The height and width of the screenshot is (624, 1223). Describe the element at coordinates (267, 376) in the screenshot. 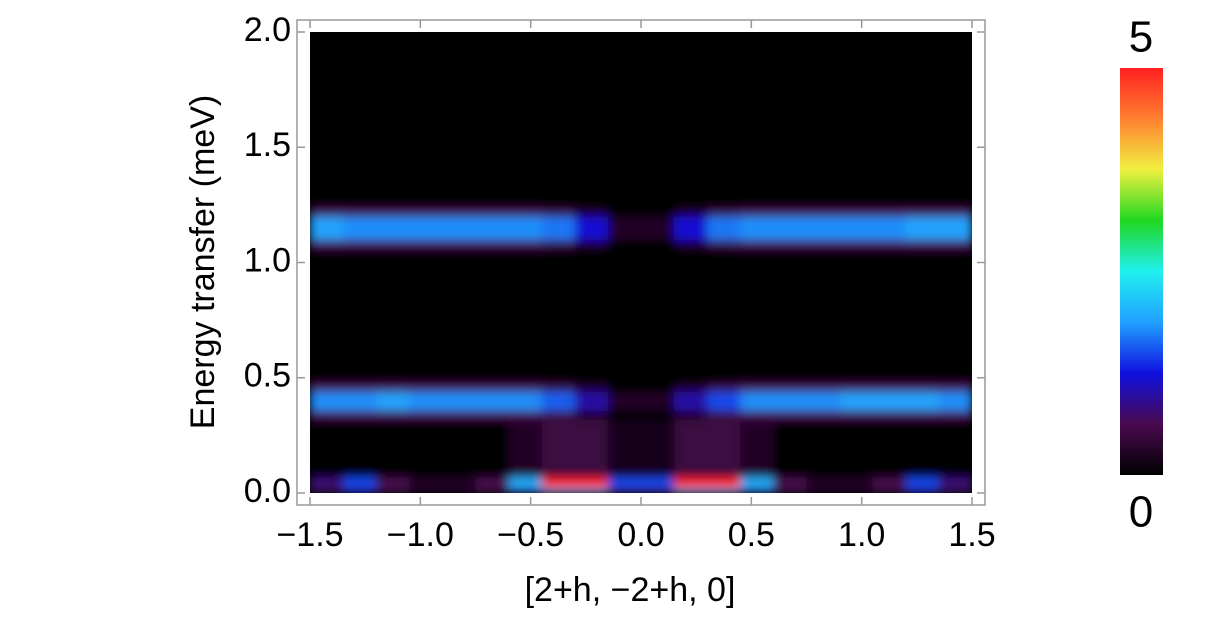

I see `y-tick-label: 0.5` at that location.